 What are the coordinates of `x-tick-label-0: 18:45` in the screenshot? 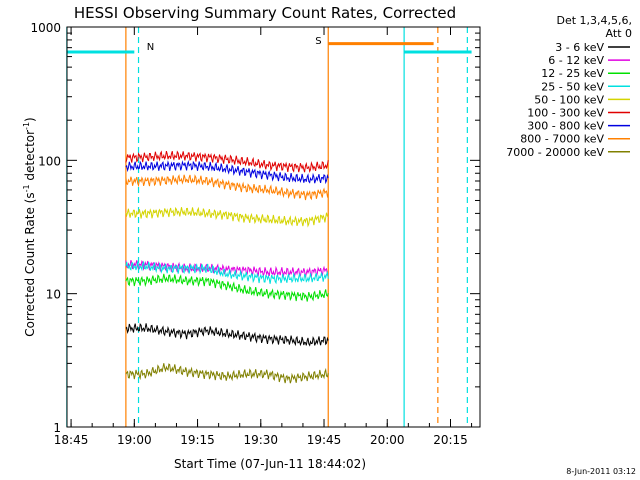 It's located at (71, 440).